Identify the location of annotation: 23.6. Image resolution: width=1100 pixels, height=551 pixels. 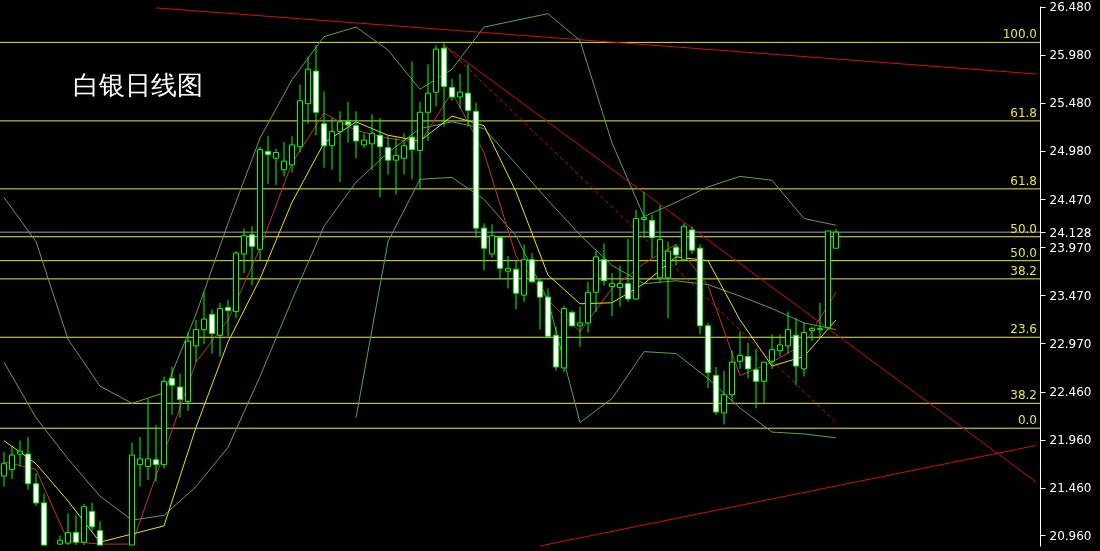
(1023, 329).